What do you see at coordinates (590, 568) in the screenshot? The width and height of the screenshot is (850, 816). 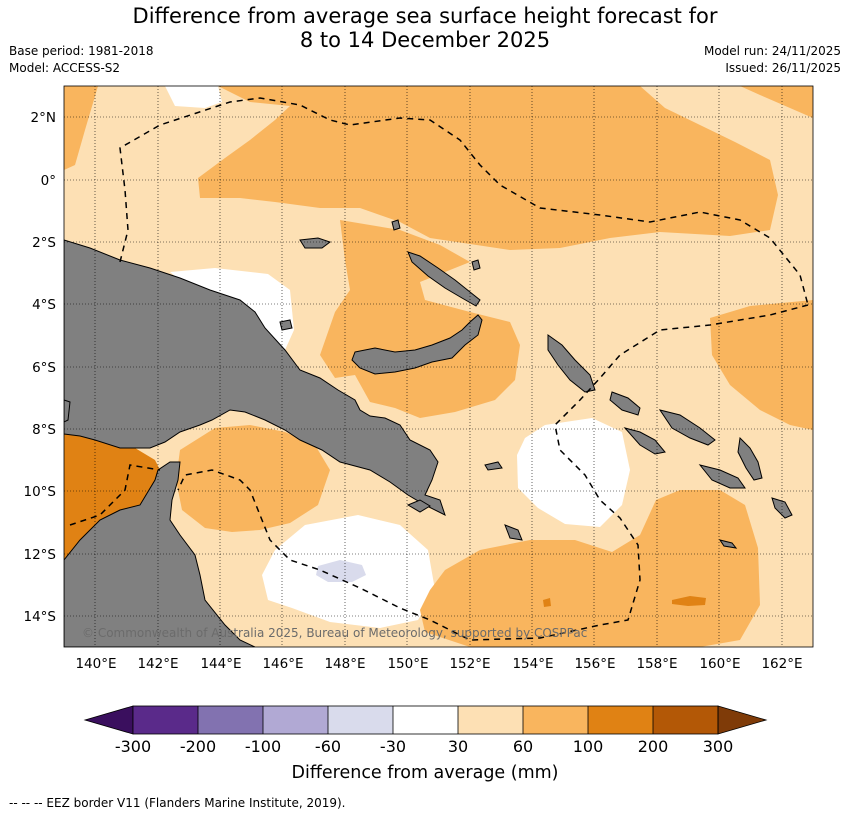 I see `anomaly-region-positive-coral-sea` at bounding box center [590, 568].